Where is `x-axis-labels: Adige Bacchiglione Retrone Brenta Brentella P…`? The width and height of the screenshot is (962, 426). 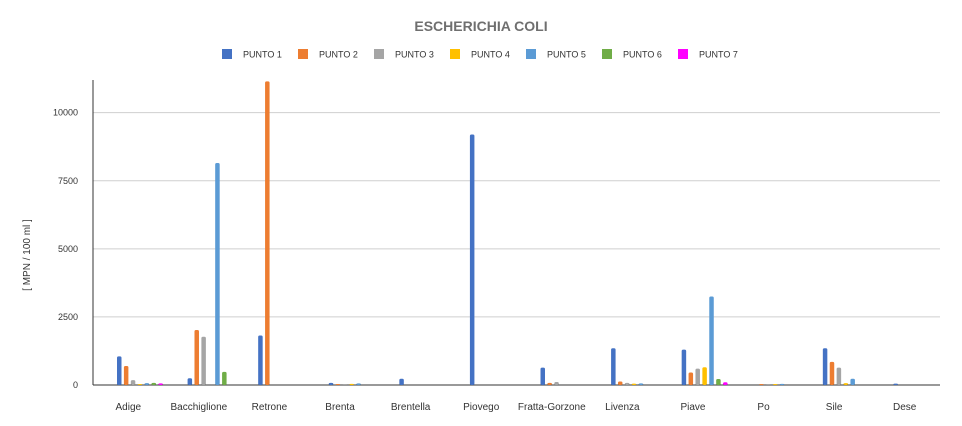 x-axis-labels: Adige Bacchiglione Retrone Brenta Brentella P… is located at coordinates (516, 407).